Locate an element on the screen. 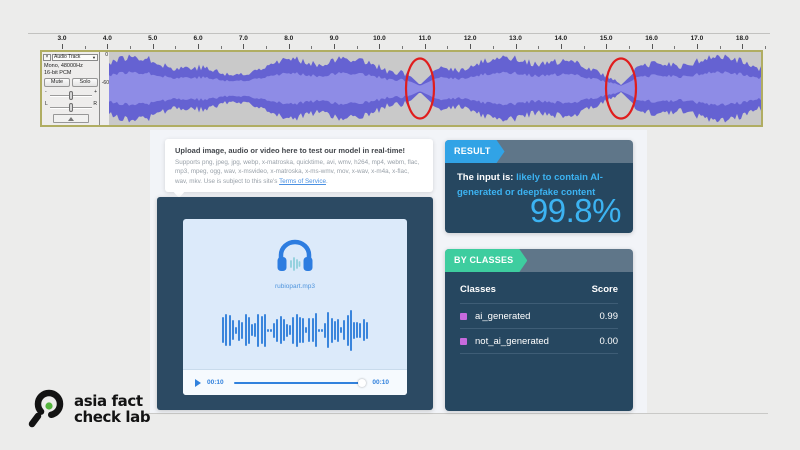 The height and width of the screenshot is (450, 800). progress-bar is located at coordinates (300, 382).